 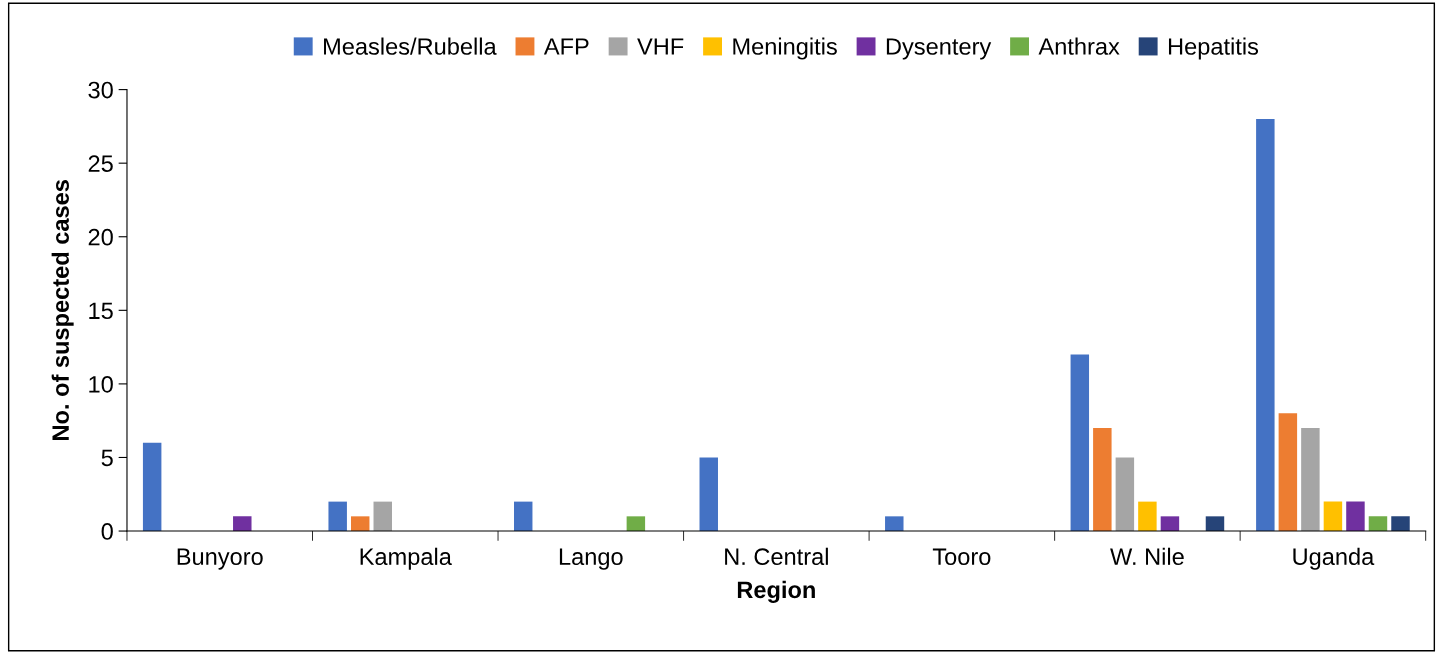 I want to click on legend-label: VHF, so click(x=660, y=46).